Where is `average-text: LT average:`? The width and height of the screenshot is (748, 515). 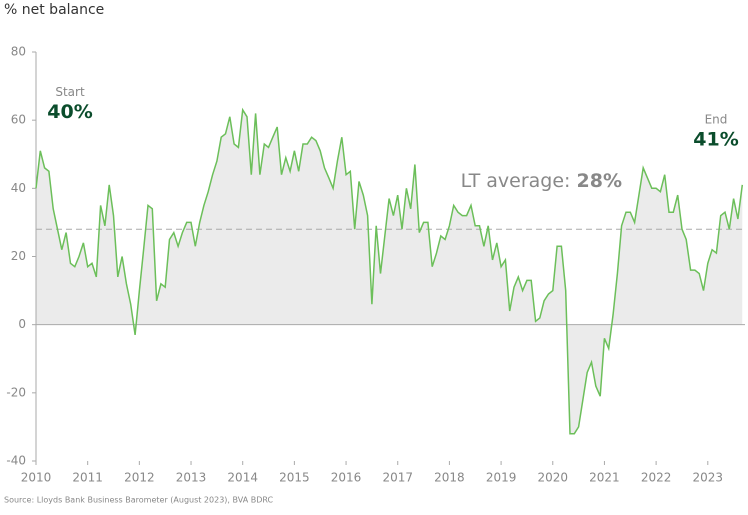
average-text: LT average: is located at coordinates (516, 181).